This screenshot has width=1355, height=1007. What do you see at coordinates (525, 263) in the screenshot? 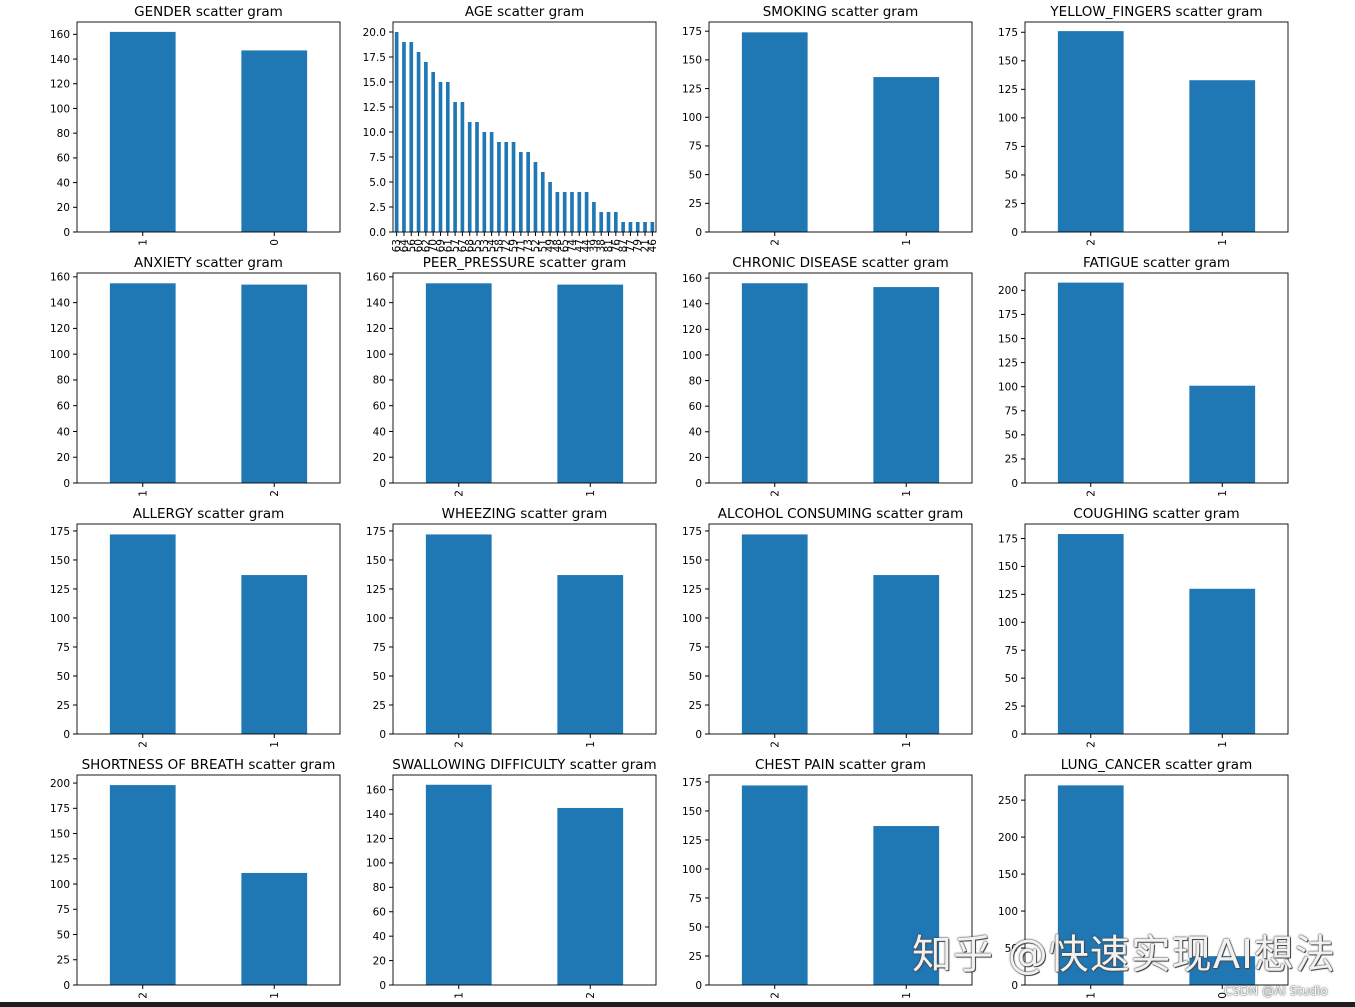
I see `subplot-title: PEER_PRESSURE scatter gram` at bounding box center [525, 263].